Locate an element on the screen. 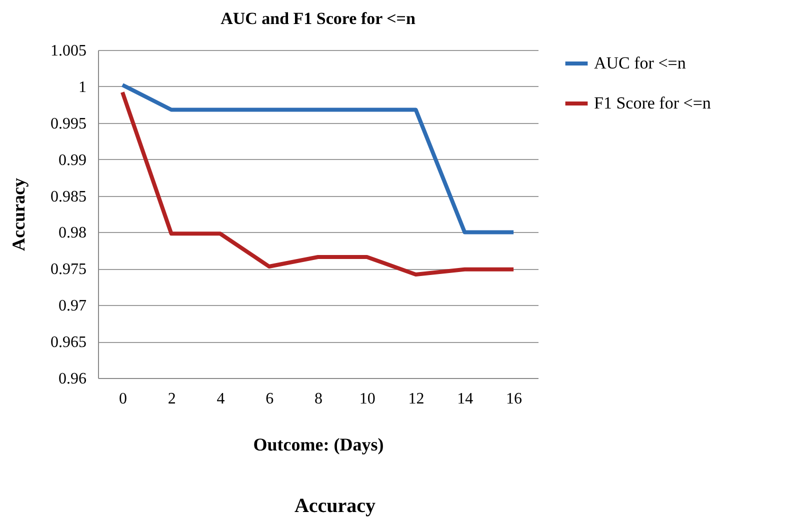  x-tick-label: 16 is located at coordinates (514, 399).